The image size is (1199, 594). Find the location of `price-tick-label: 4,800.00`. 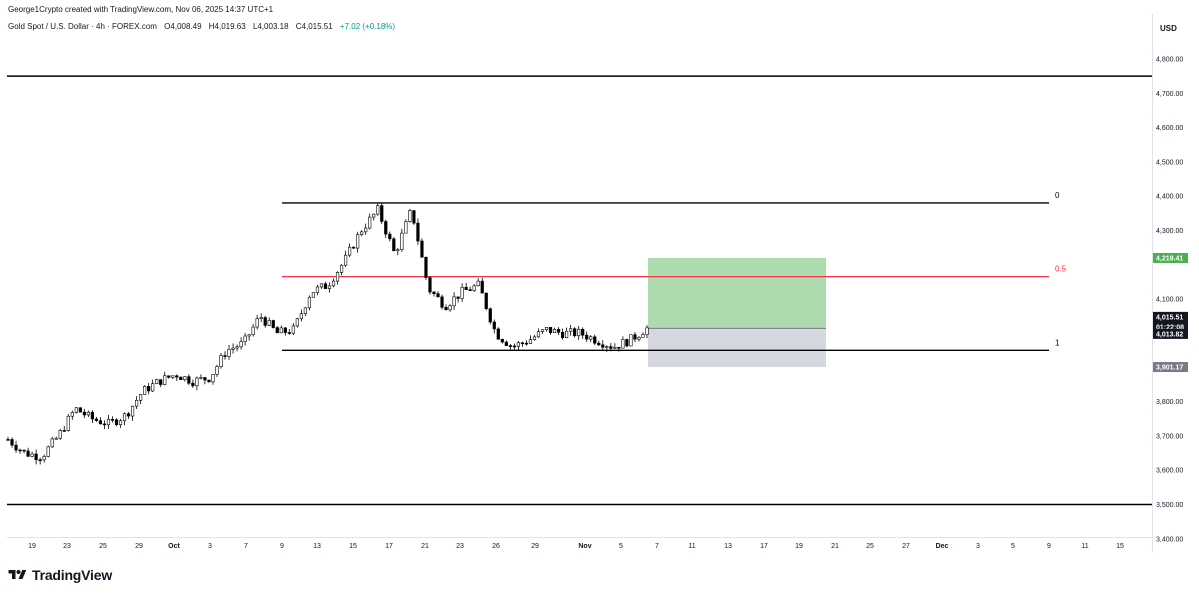

price-tick-label: 4,800.00 is located at coordinates (1169, 60).